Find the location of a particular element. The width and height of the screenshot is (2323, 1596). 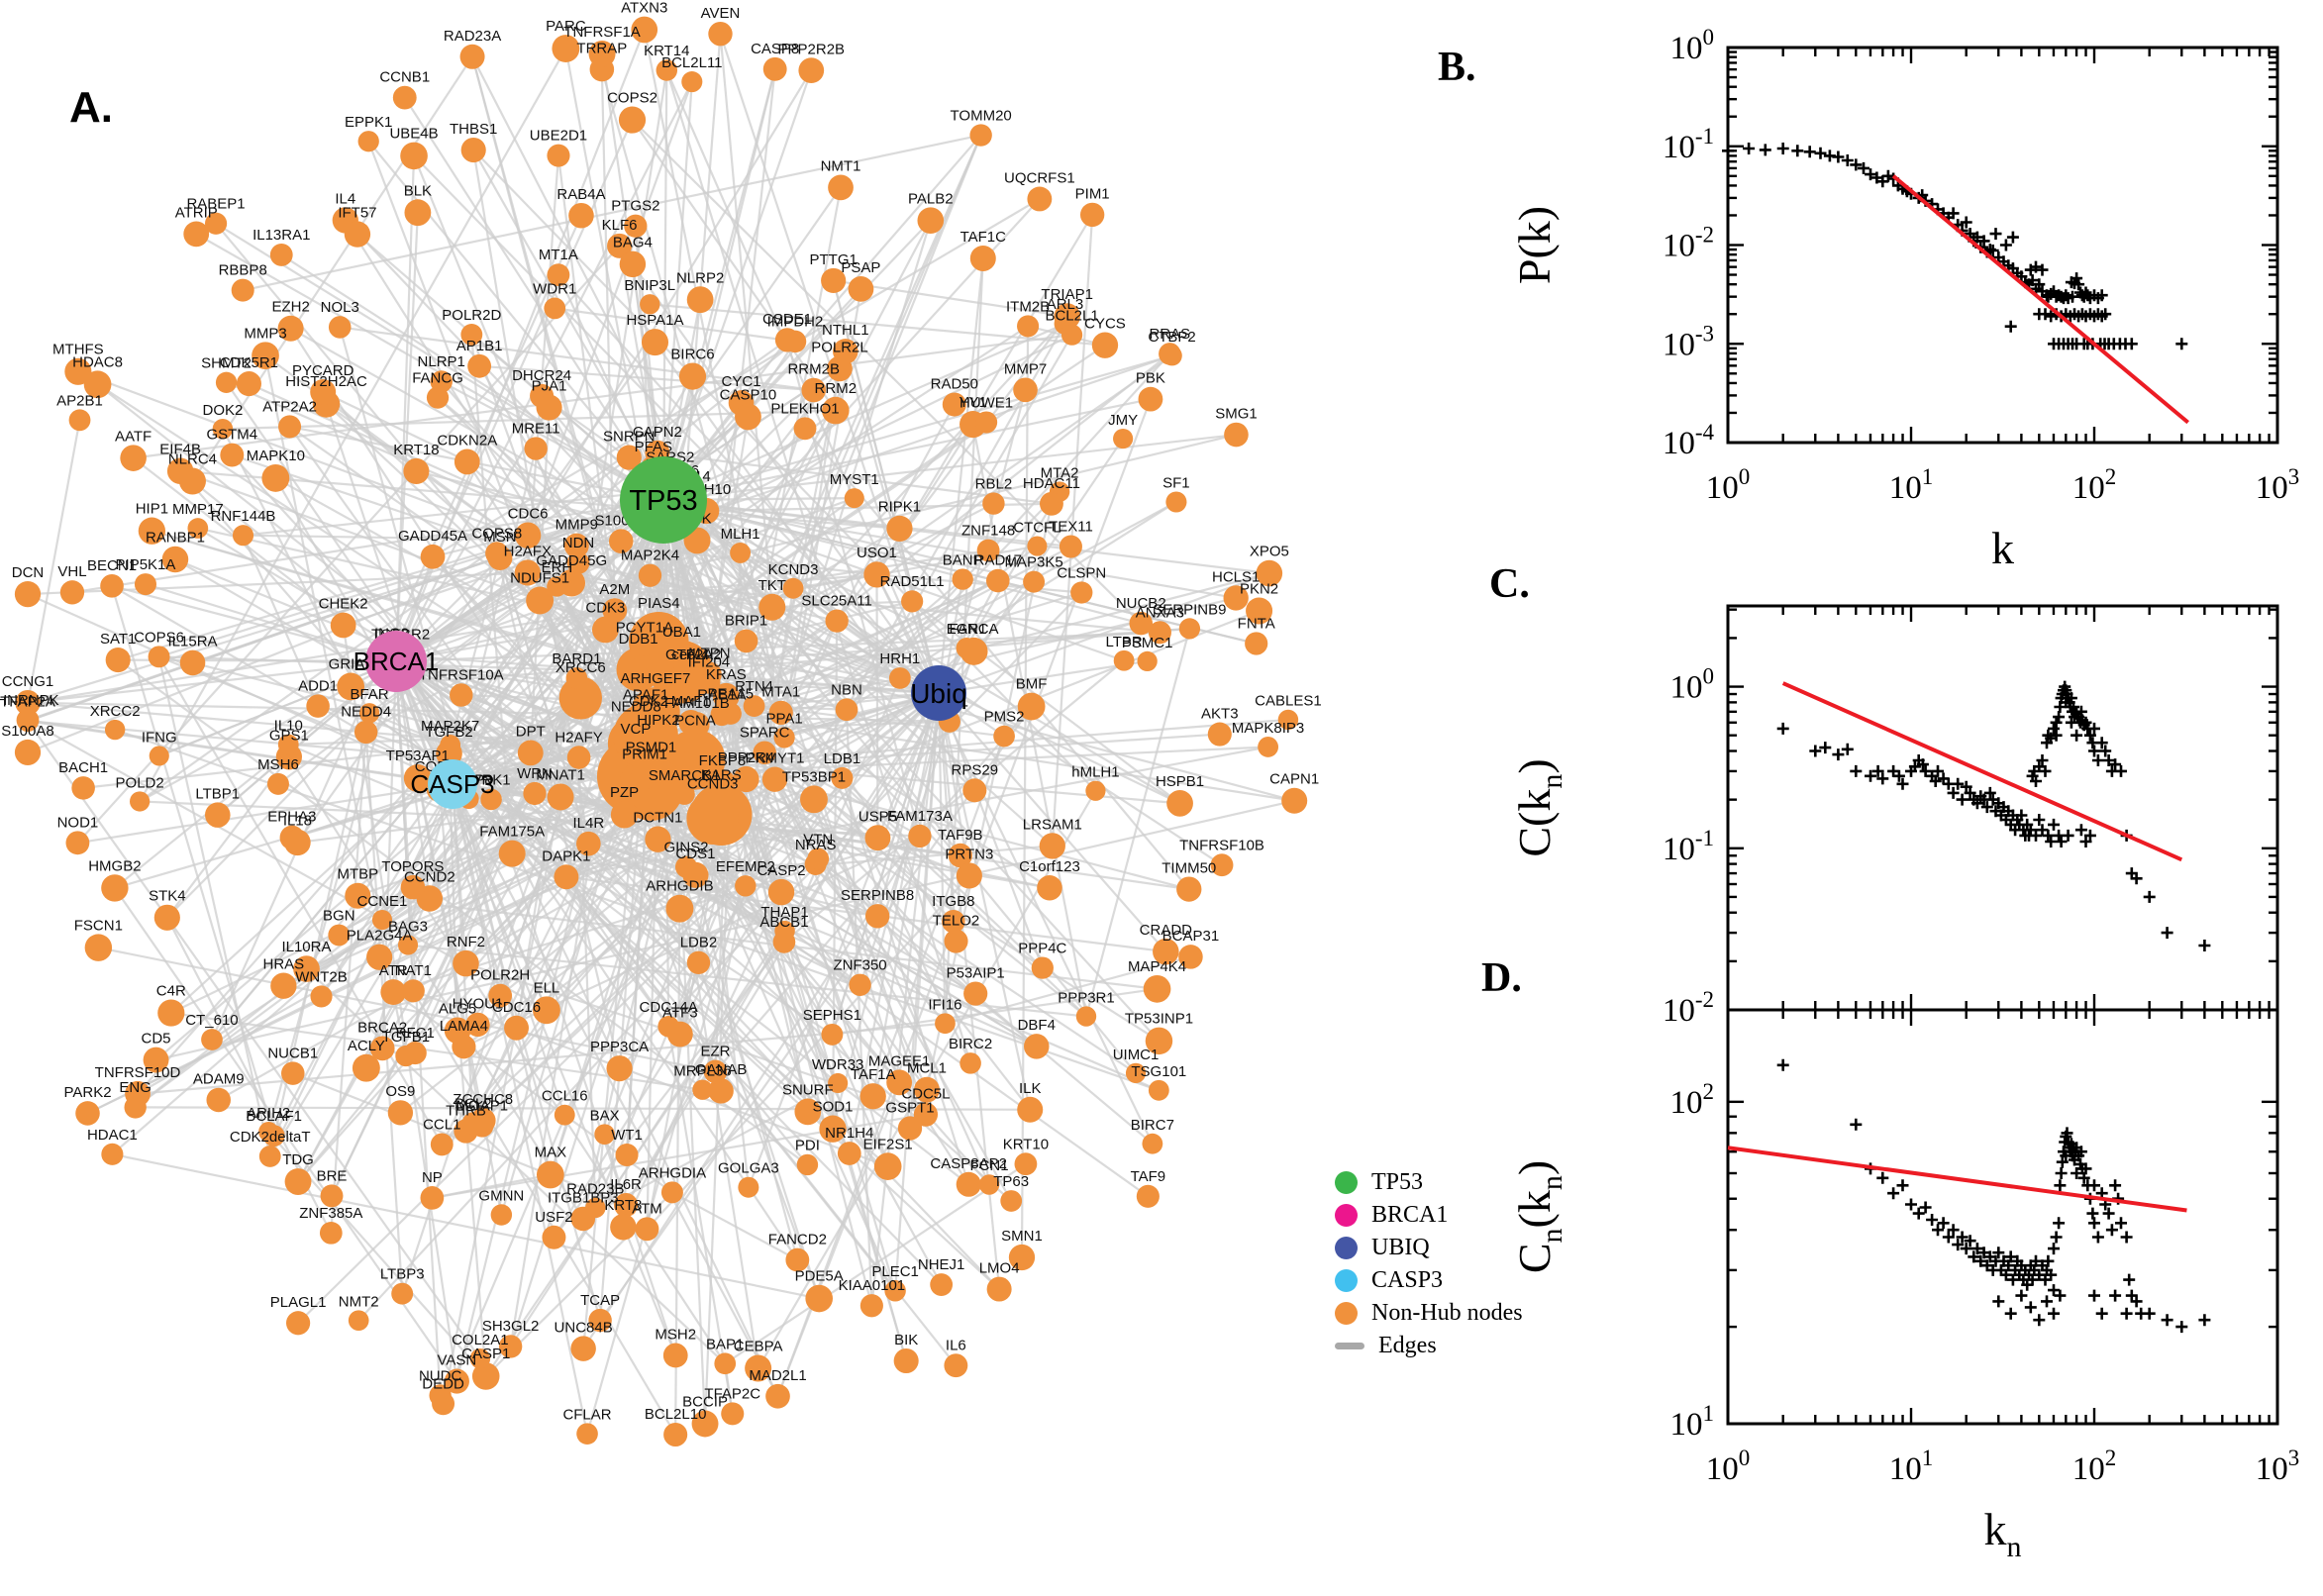

gene-node-label: GMNN is located at coordinates (501, 1195).